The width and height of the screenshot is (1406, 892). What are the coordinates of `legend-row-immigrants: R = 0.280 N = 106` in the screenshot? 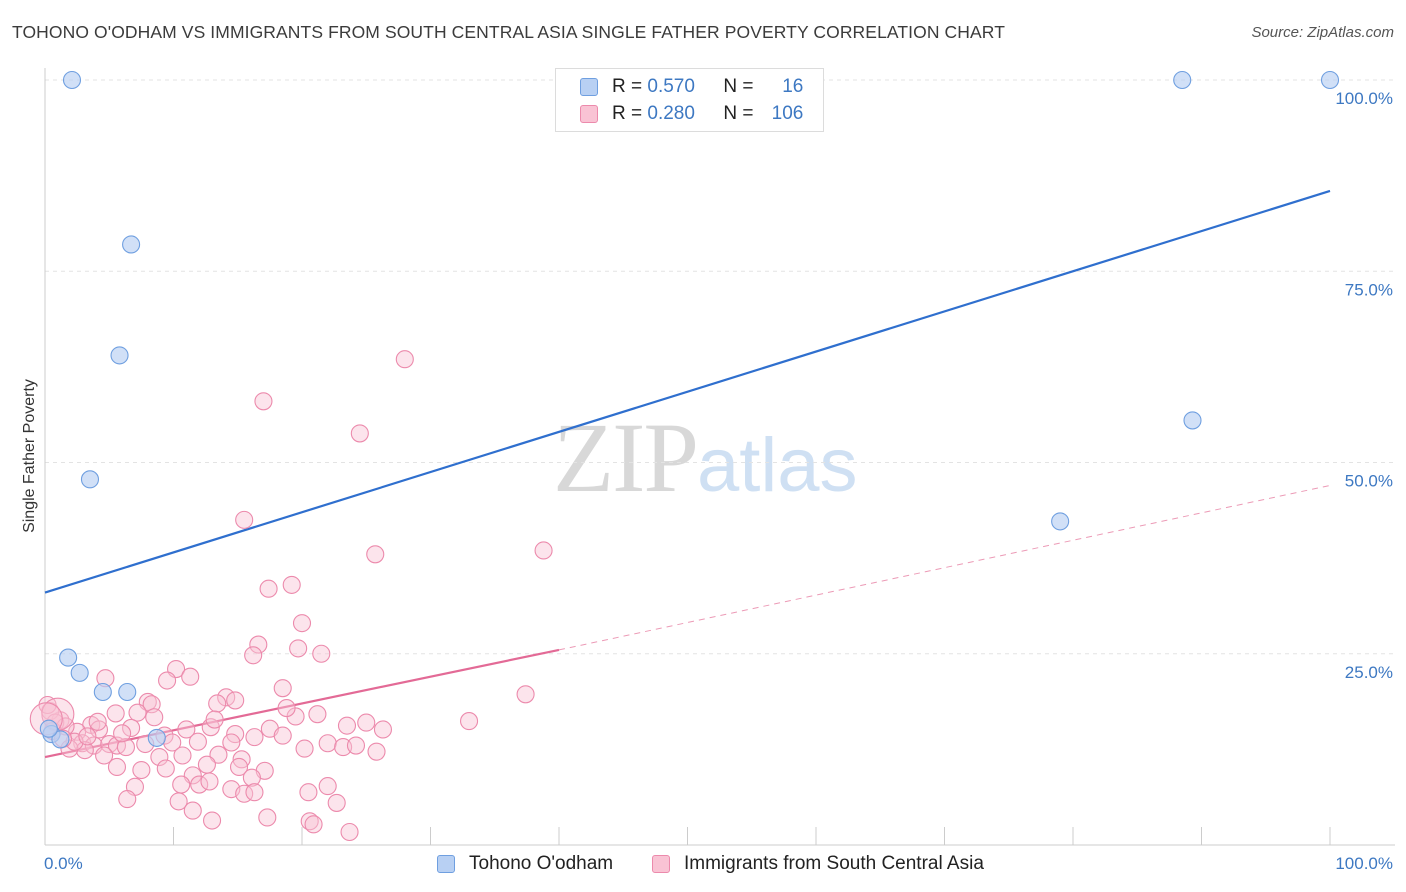 It's located at (691, 114).